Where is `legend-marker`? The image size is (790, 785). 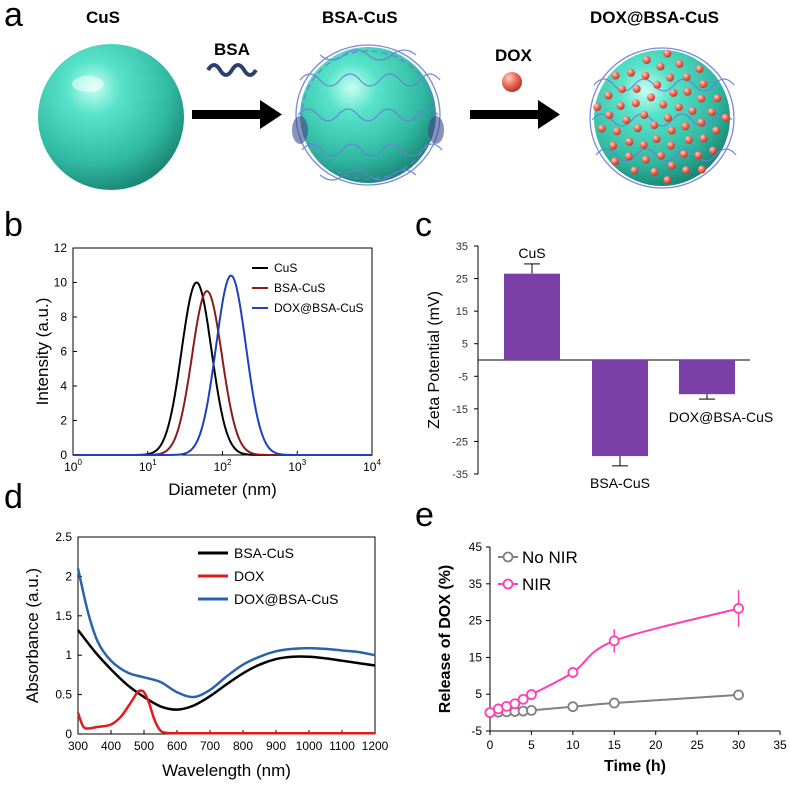 legend-marker is located at coordinates (508, 557).